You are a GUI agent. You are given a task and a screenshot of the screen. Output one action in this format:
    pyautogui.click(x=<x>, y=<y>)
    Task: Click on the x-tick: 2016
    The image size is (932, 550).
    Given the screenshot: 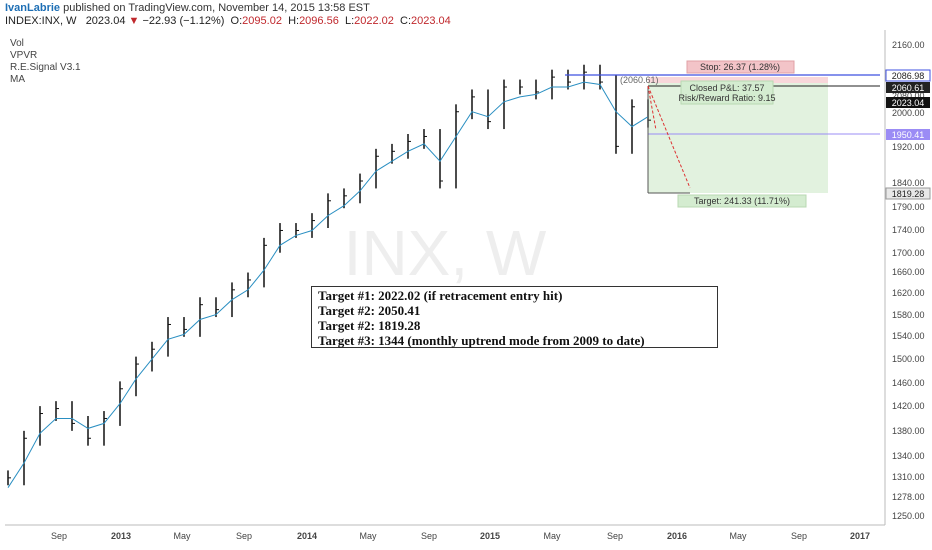 What is the action you would take?
    pyautogui.click(x=677, y=536)
    